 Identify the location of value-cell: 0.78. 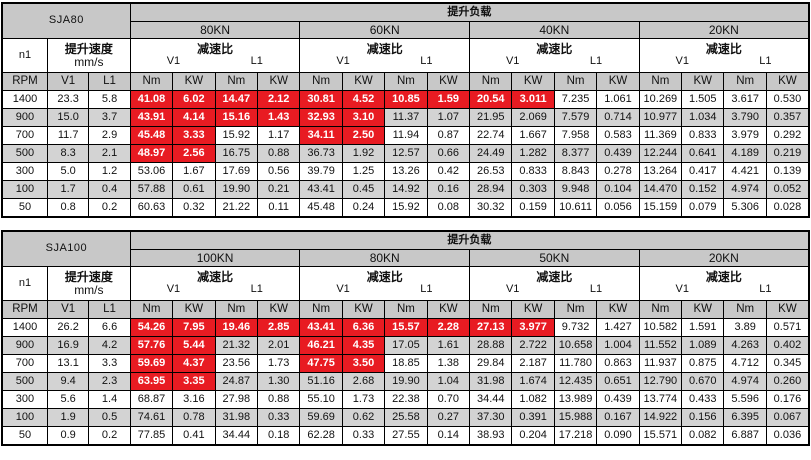
(194, 417).